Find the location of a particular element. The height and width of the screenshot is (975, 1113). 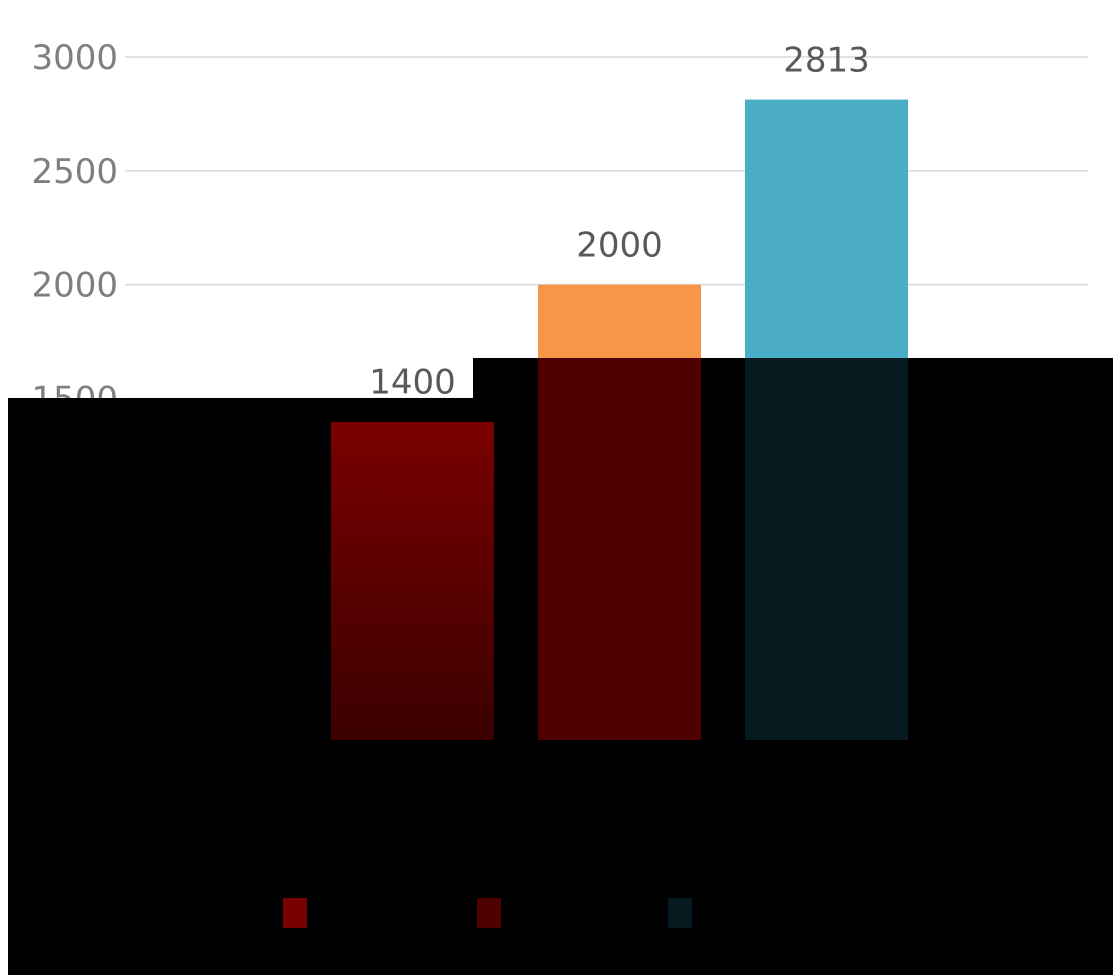

y-tick-label: 2000 is located at coordinates (74, 286).